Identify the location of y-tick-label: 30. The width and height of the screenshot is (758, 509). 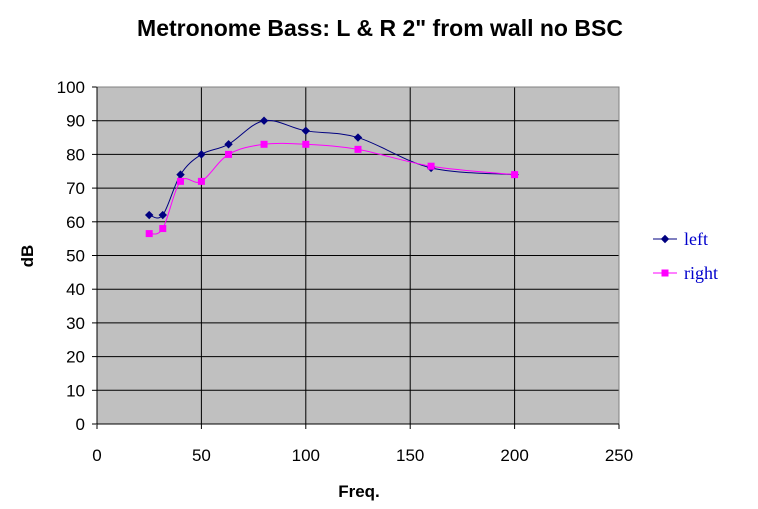
(75, 323).